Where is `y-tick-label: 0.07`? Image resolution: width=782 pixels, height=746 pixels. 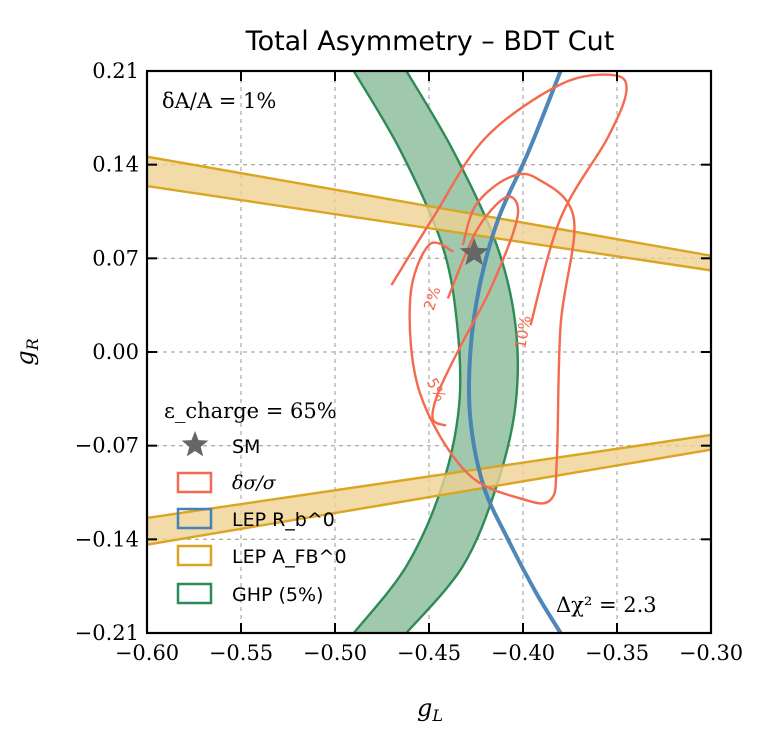
y-tick-label: 0.07 is located at coordinates (115, 258).